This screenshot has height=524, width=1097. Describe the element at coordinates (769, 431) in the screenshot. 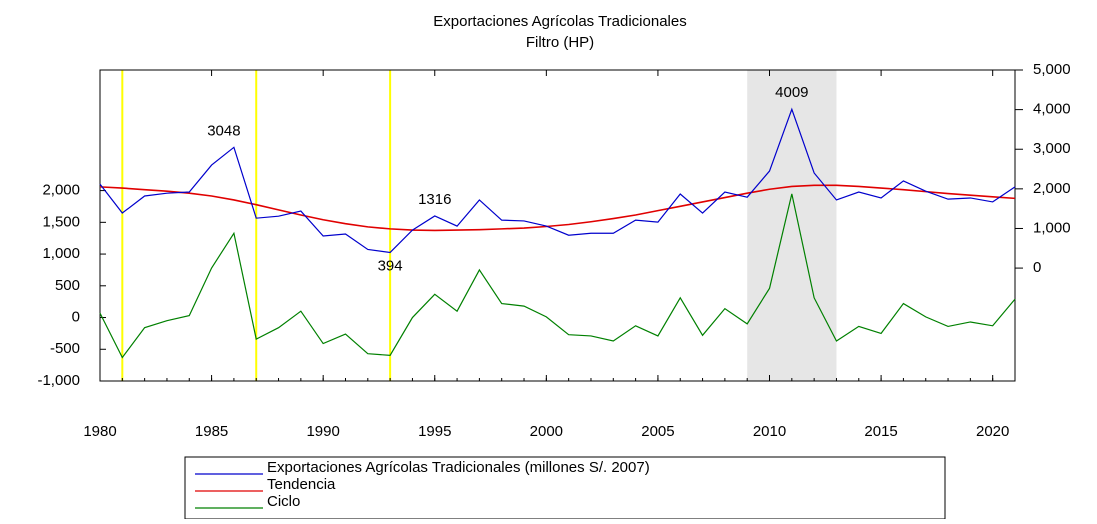

I see `x-tick-label: 2010` at that location.